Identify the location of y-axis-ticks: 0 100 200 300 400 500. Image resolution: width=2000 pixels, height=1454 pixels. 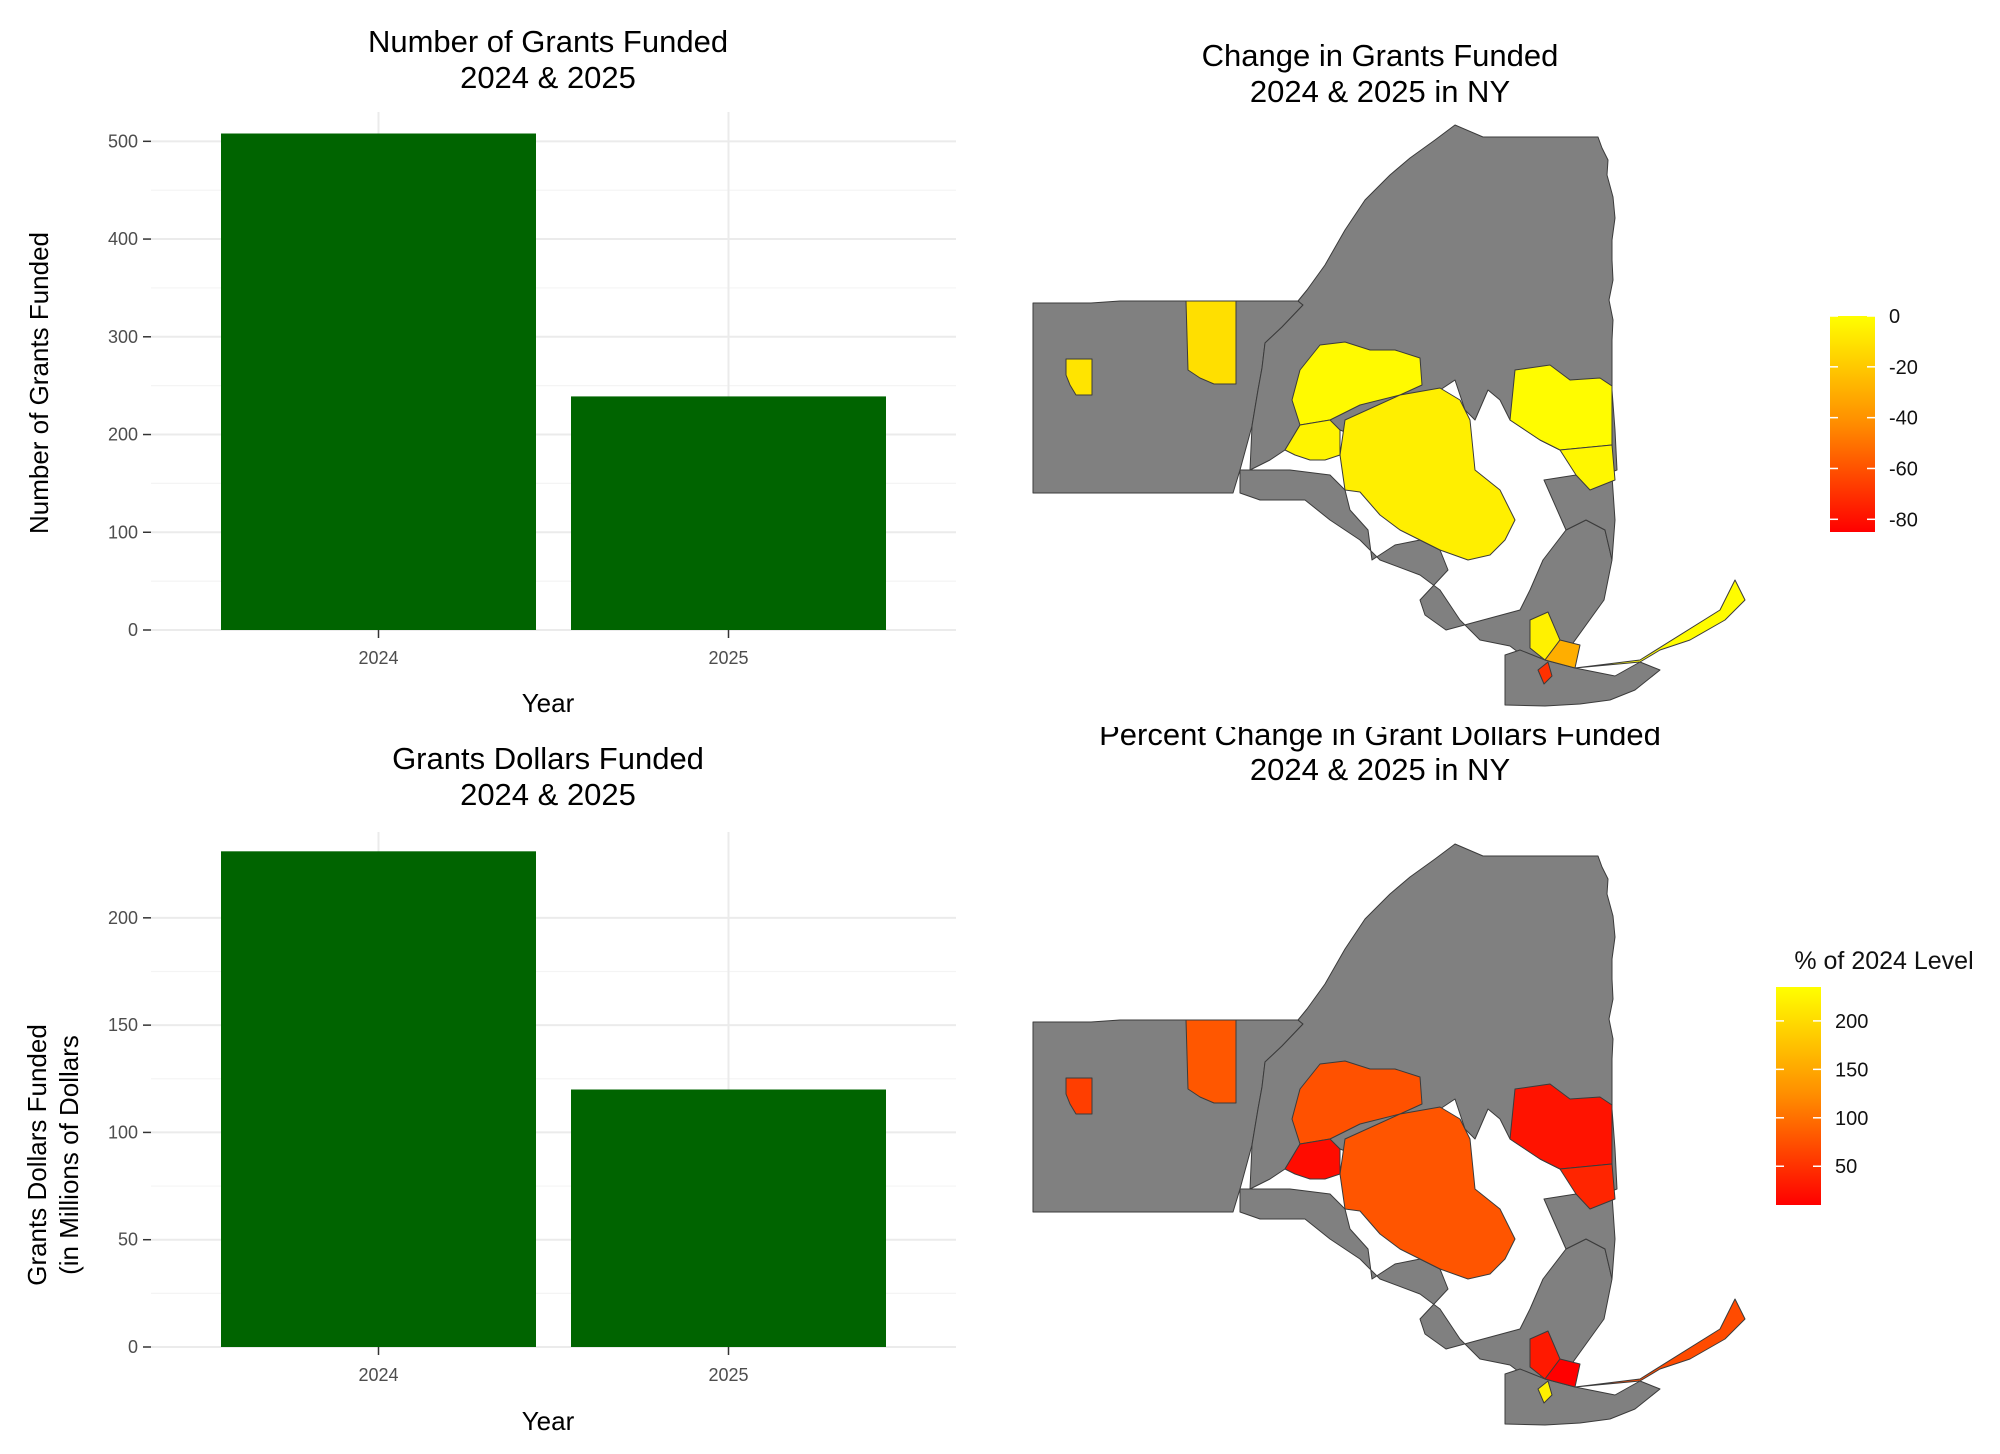
(129, 385).